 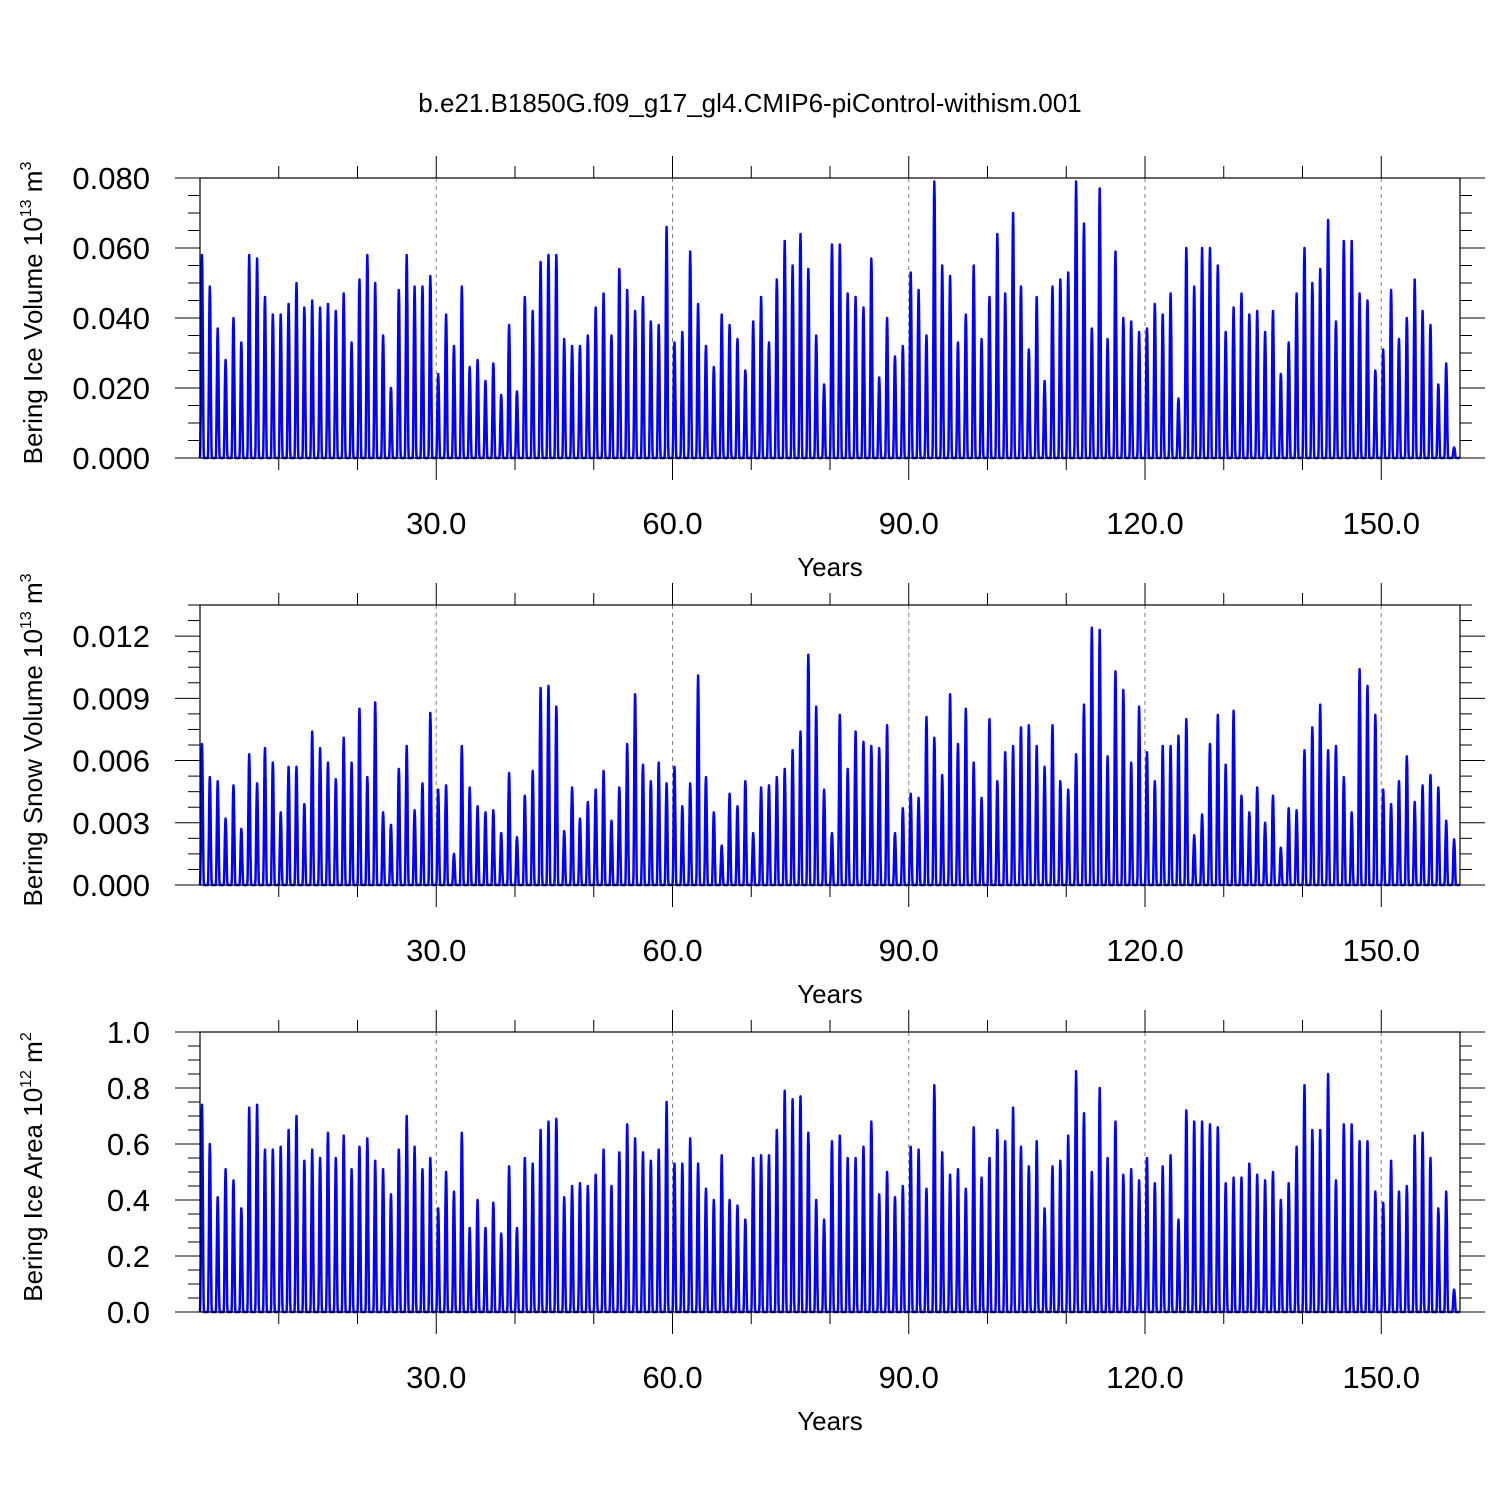 I want to click on y-axis-title: Bering Ice Volume 1013 m3, so click(x=33, y=313).